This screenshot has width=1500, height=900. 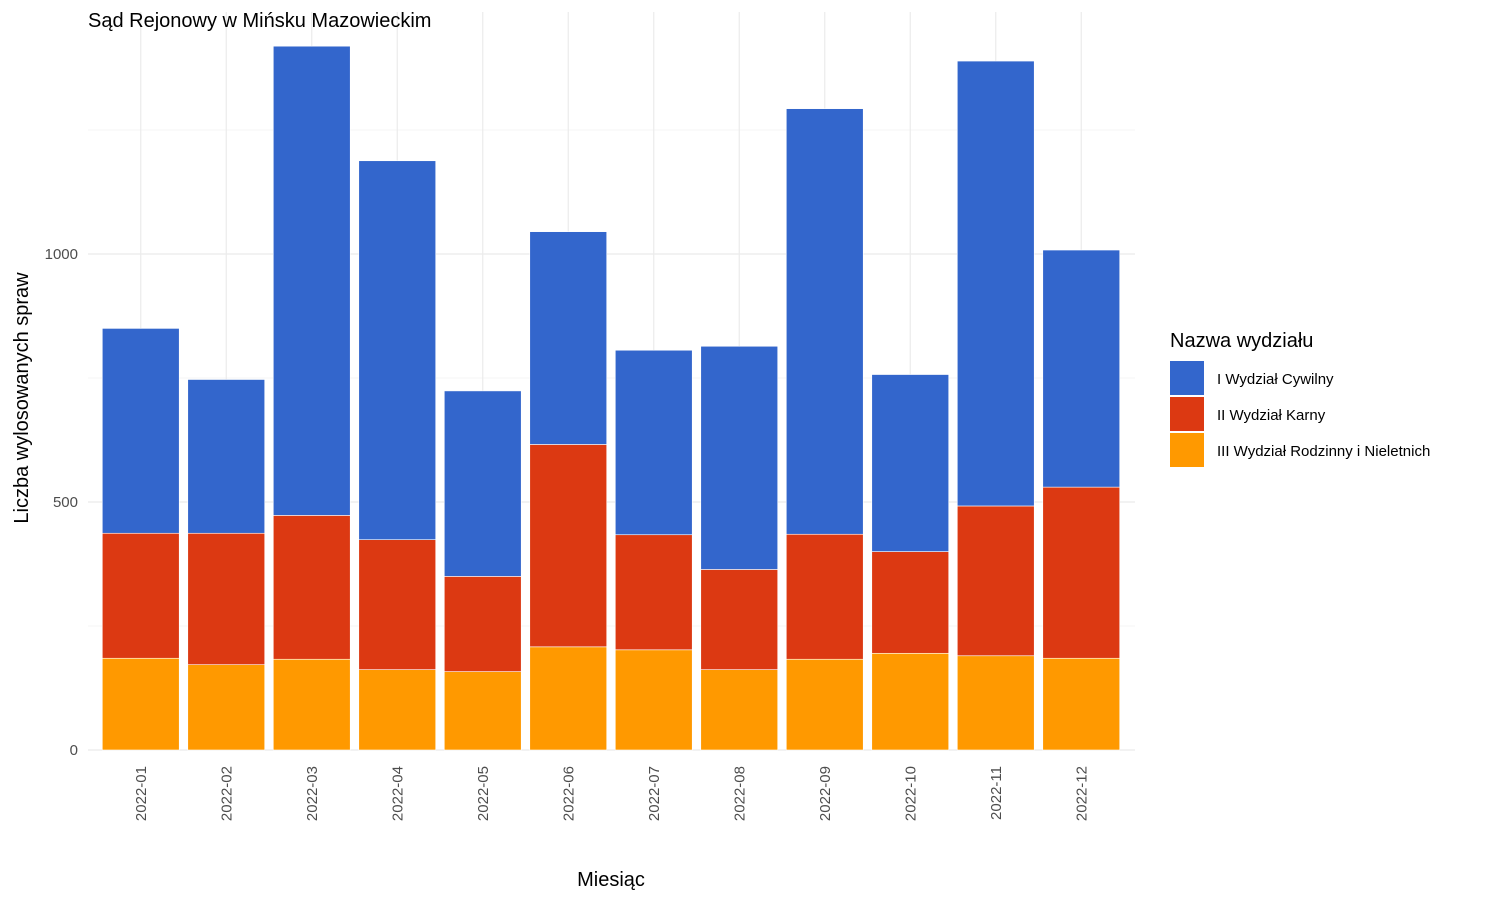 What do you see at coordinates (226, 793) in the screenshot?
I see `x-tick-label: 2022-02` at bounding box center [226, 793].